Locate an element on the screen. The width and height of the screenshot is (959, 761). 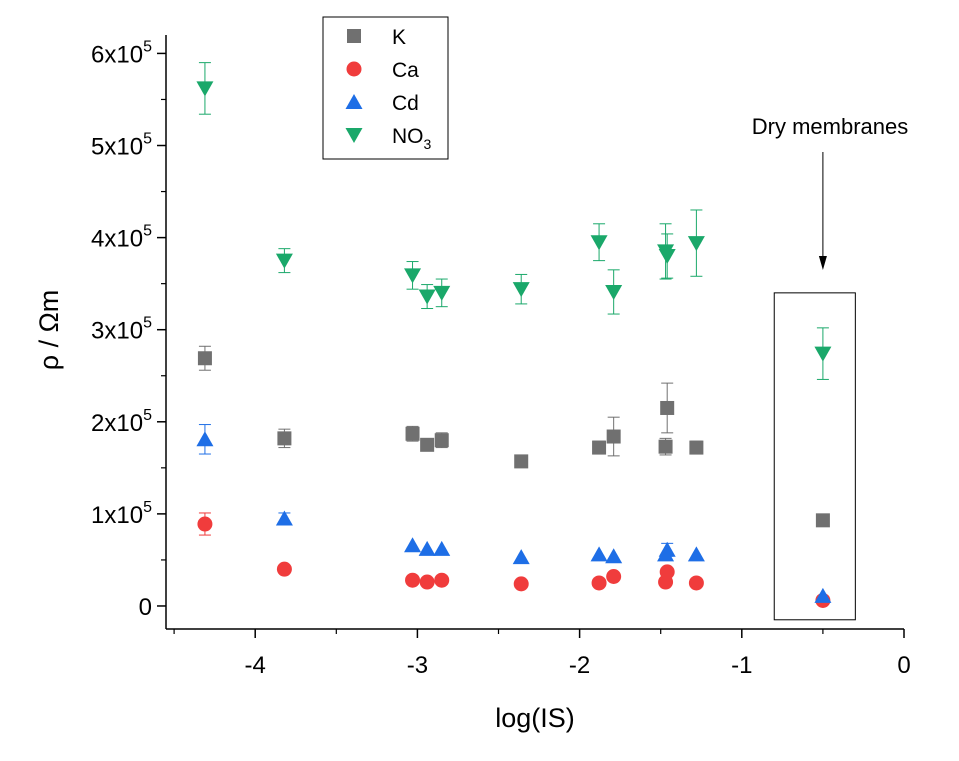
x-tick-label: -1 is located at coordinates (741, 665).